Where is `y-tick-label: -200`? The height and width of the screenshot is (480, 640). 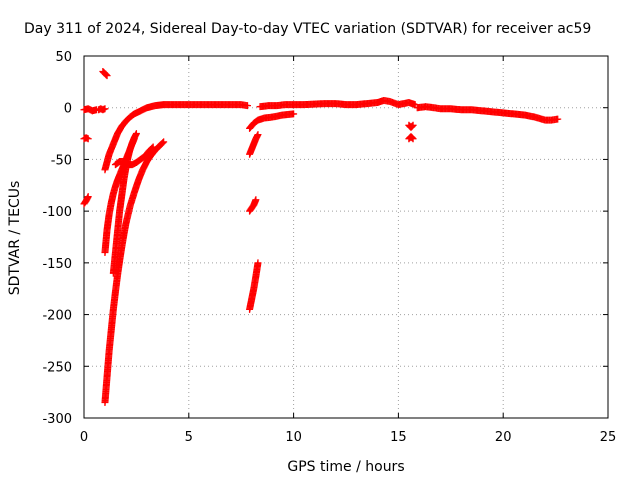 y-tick-label: -200 is located at coordinates (57, 316).